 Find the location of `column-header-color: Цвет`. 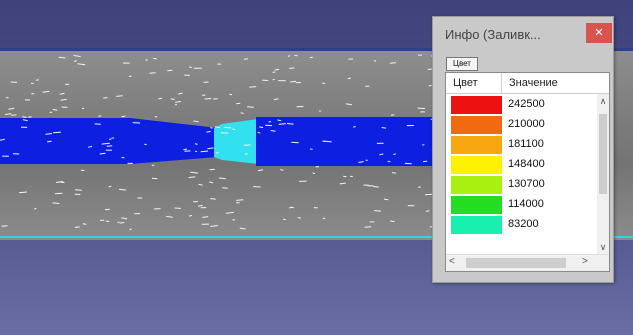

column-header-color: Цвет is located at coordinates (465, 83).